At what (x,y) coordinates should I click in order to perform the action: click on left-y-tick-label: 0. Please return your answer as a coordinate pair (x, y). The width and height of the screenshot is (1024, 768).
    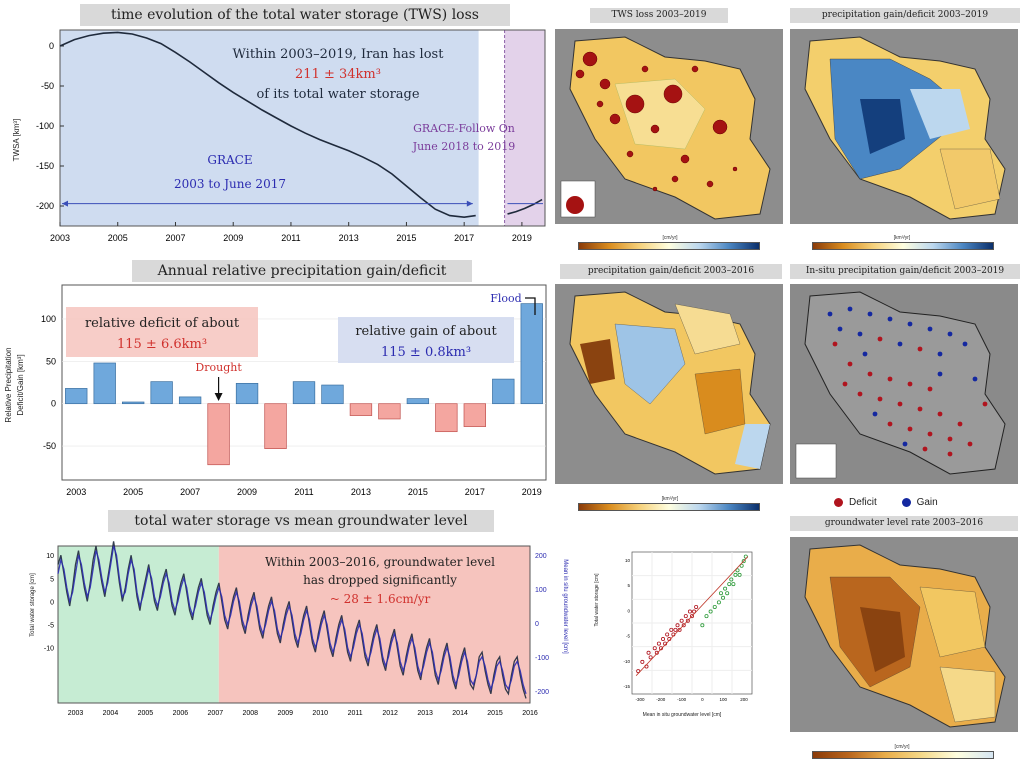
    Looking at the image, I should click on (52, 602).